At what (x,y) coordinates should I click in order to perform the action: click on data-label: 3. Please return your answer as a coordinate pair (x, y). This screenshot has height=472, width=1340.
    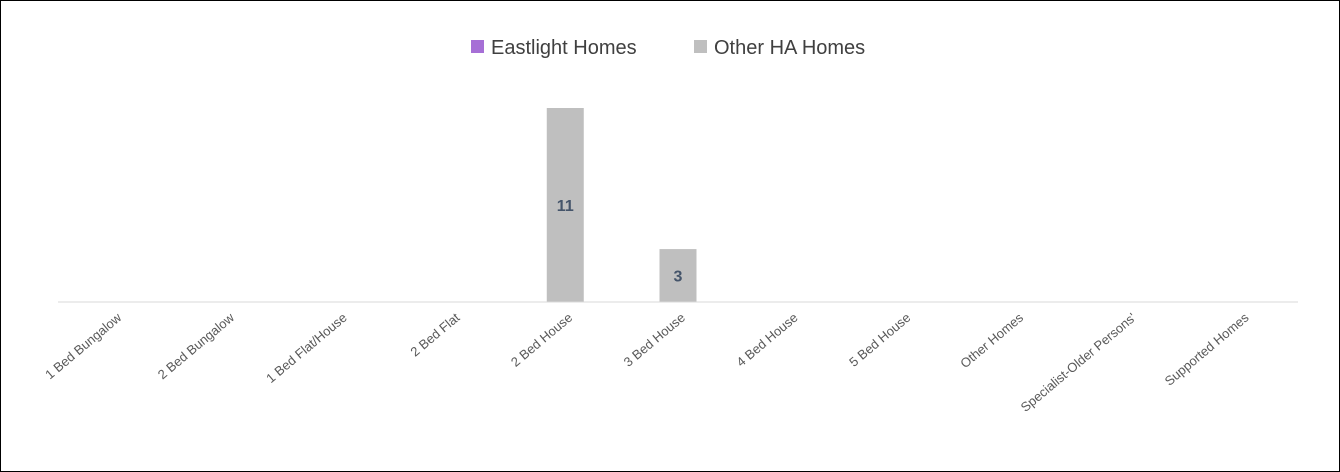
    Looking at the image, I should click on (678, 277).